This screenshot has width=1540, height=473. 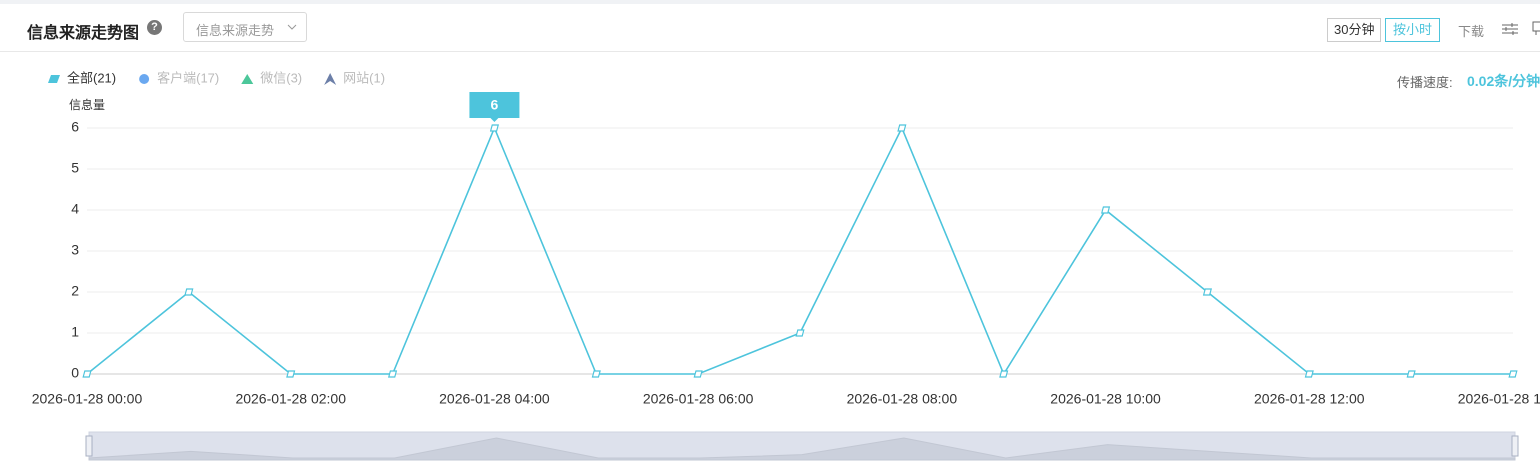 I want to click on x-tick-label: 2026-01-28 00:00, so click(x=87, y=399).